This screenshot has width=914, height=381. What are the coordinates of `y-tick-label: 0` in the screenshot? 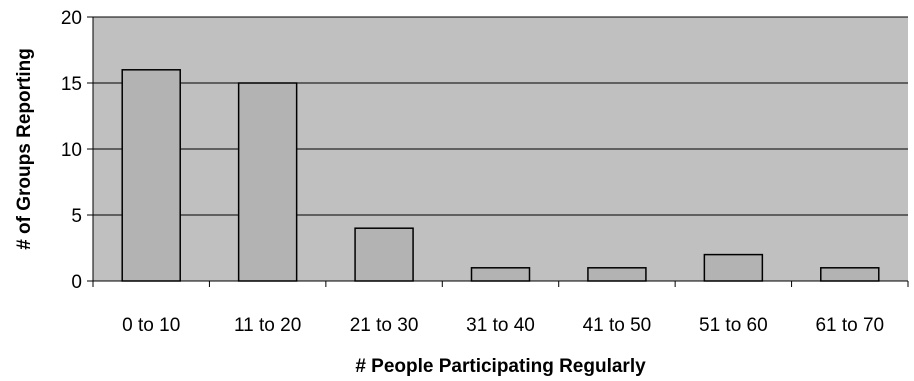 It's located at (76, 282).